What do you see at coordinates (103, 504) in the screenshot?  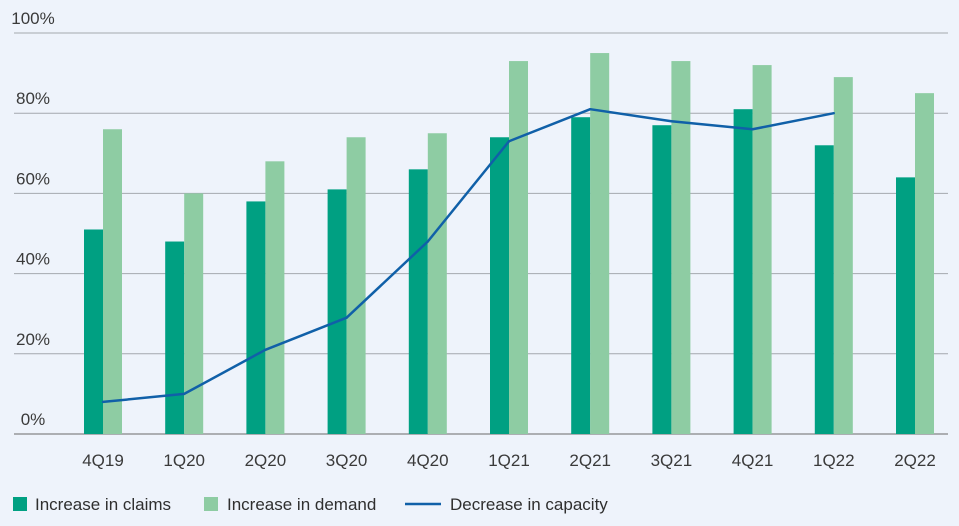 I see `legend-label: Increase in claims` at bounding box center [103, 504].